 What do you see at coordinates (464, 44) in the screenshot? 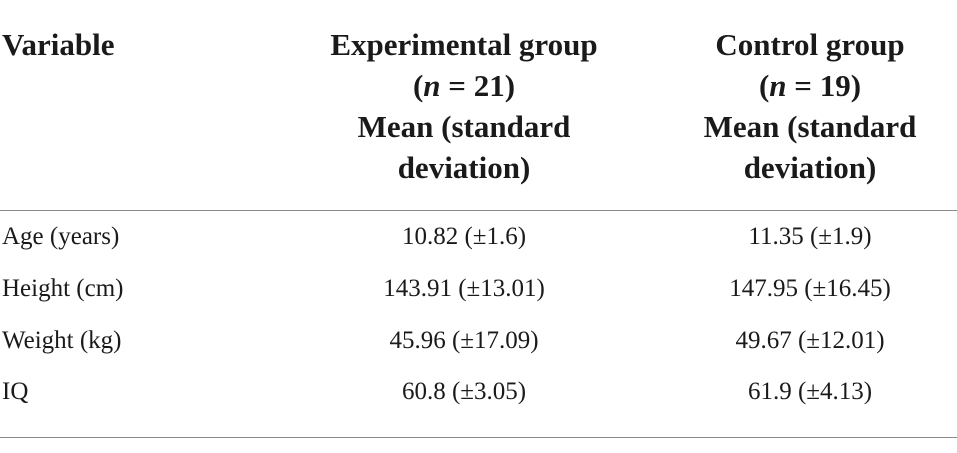
I see `header-experimental-name: Experimental group` at bounding box center [464, 44].